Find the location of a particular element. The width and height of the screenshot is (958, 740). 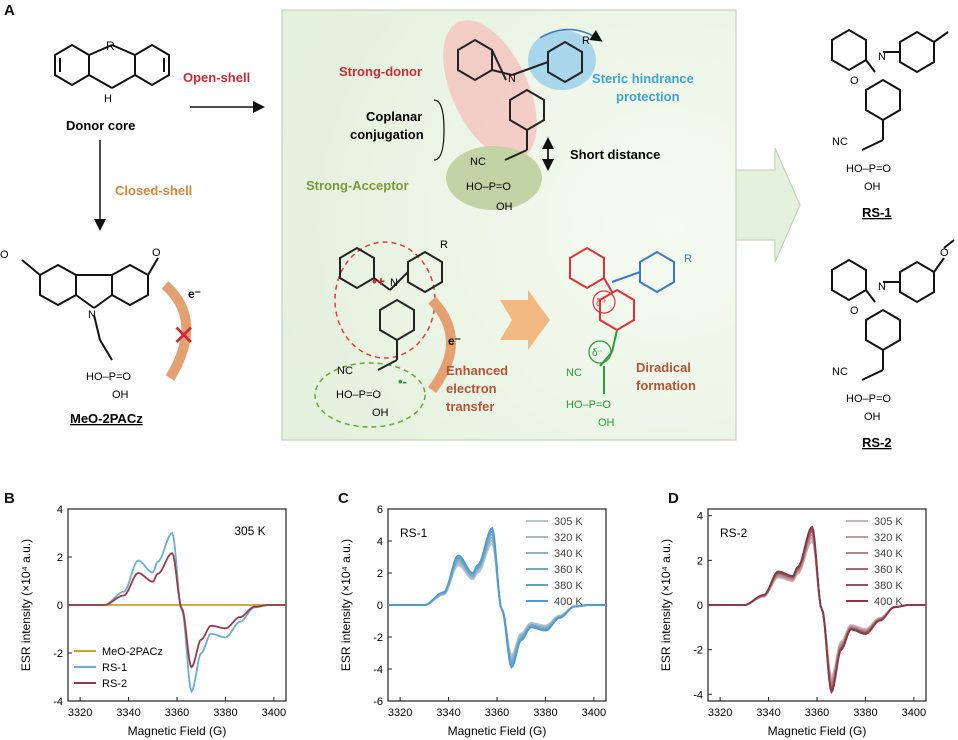

rs2-oh: OH is located at coordinates (872, 417).